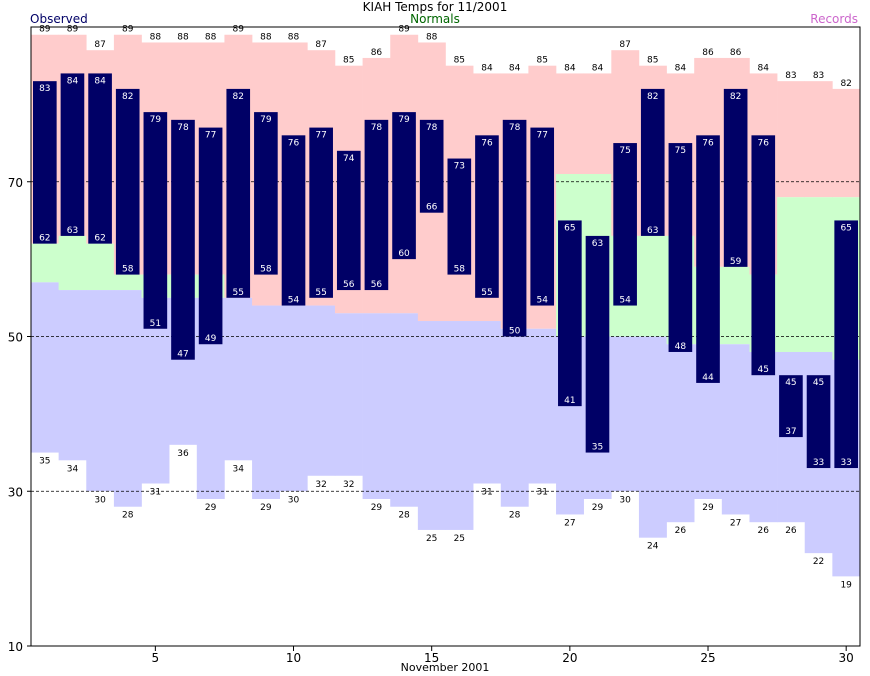  Describe the element at coordinates (445, 667) in the screenshot. I see `x-axis-label: November 2001` at that location.